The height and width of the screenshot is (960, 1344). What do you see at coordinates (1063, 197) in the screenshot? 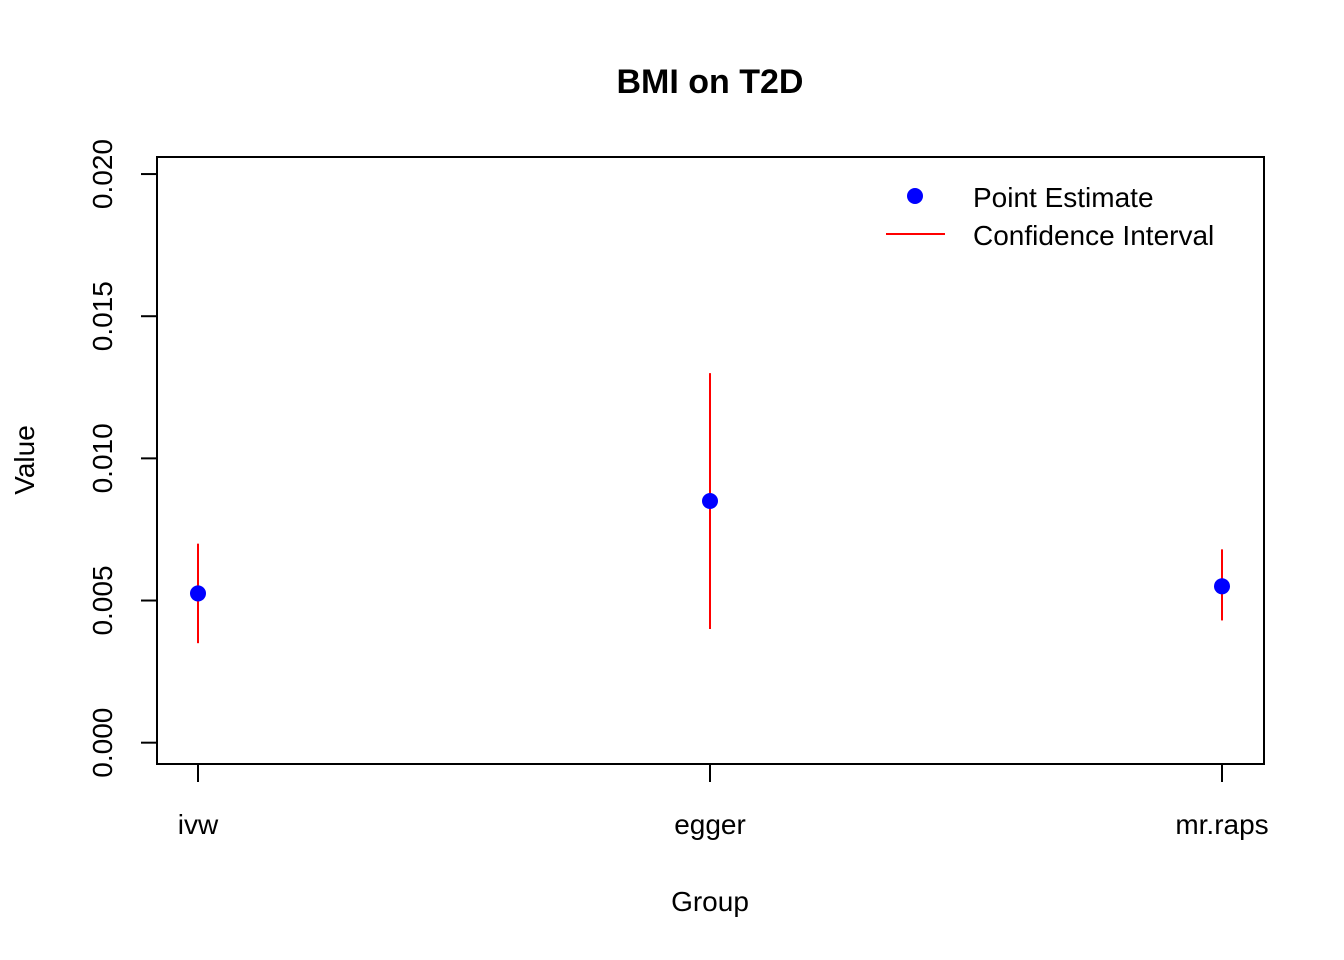
I see `legend-point-label: Point Estimate` at bounding box center [1063, 197].